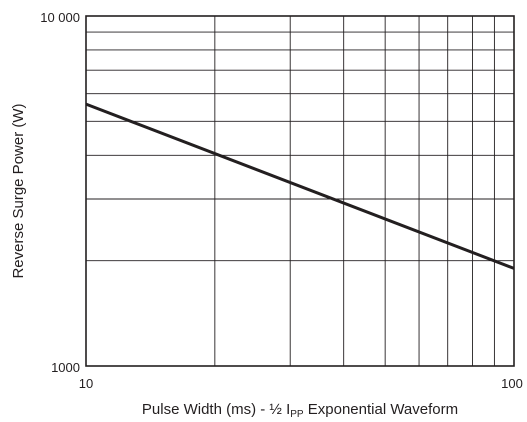 The height and width of the screenshot is (422, 527). What do you see at coordinates (86, 383) in the screenshot?
I see `x-tick-label-left: 10` at bounding box center [86, 383].